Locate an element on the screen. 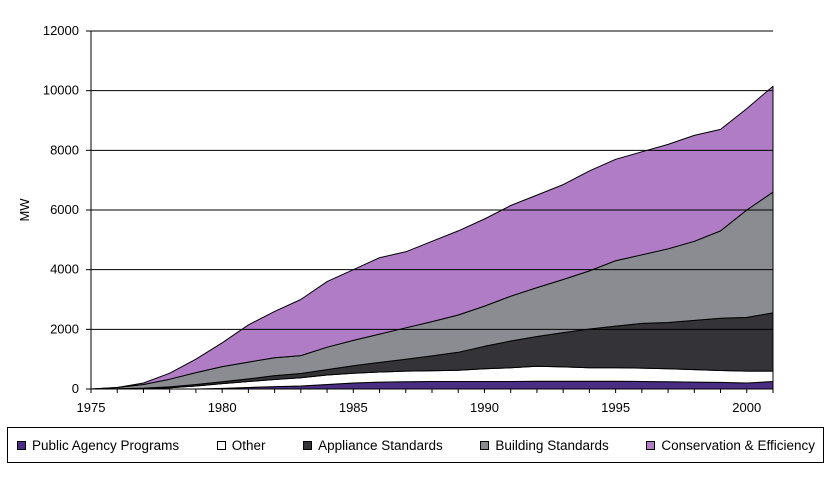 The height and width of the screenshot is (479, 833). legend-item: Conservation & Efficiency is located at coordinates (730, 445).